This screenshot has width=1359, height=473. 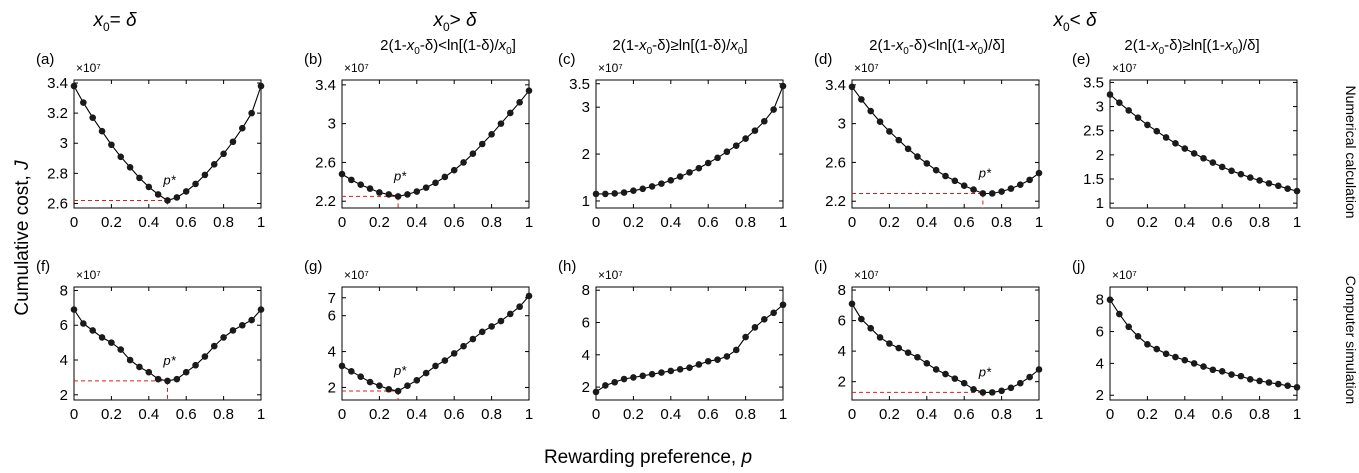 I want to click on y-tick-label: 3.2, so click(x=57, y=113).